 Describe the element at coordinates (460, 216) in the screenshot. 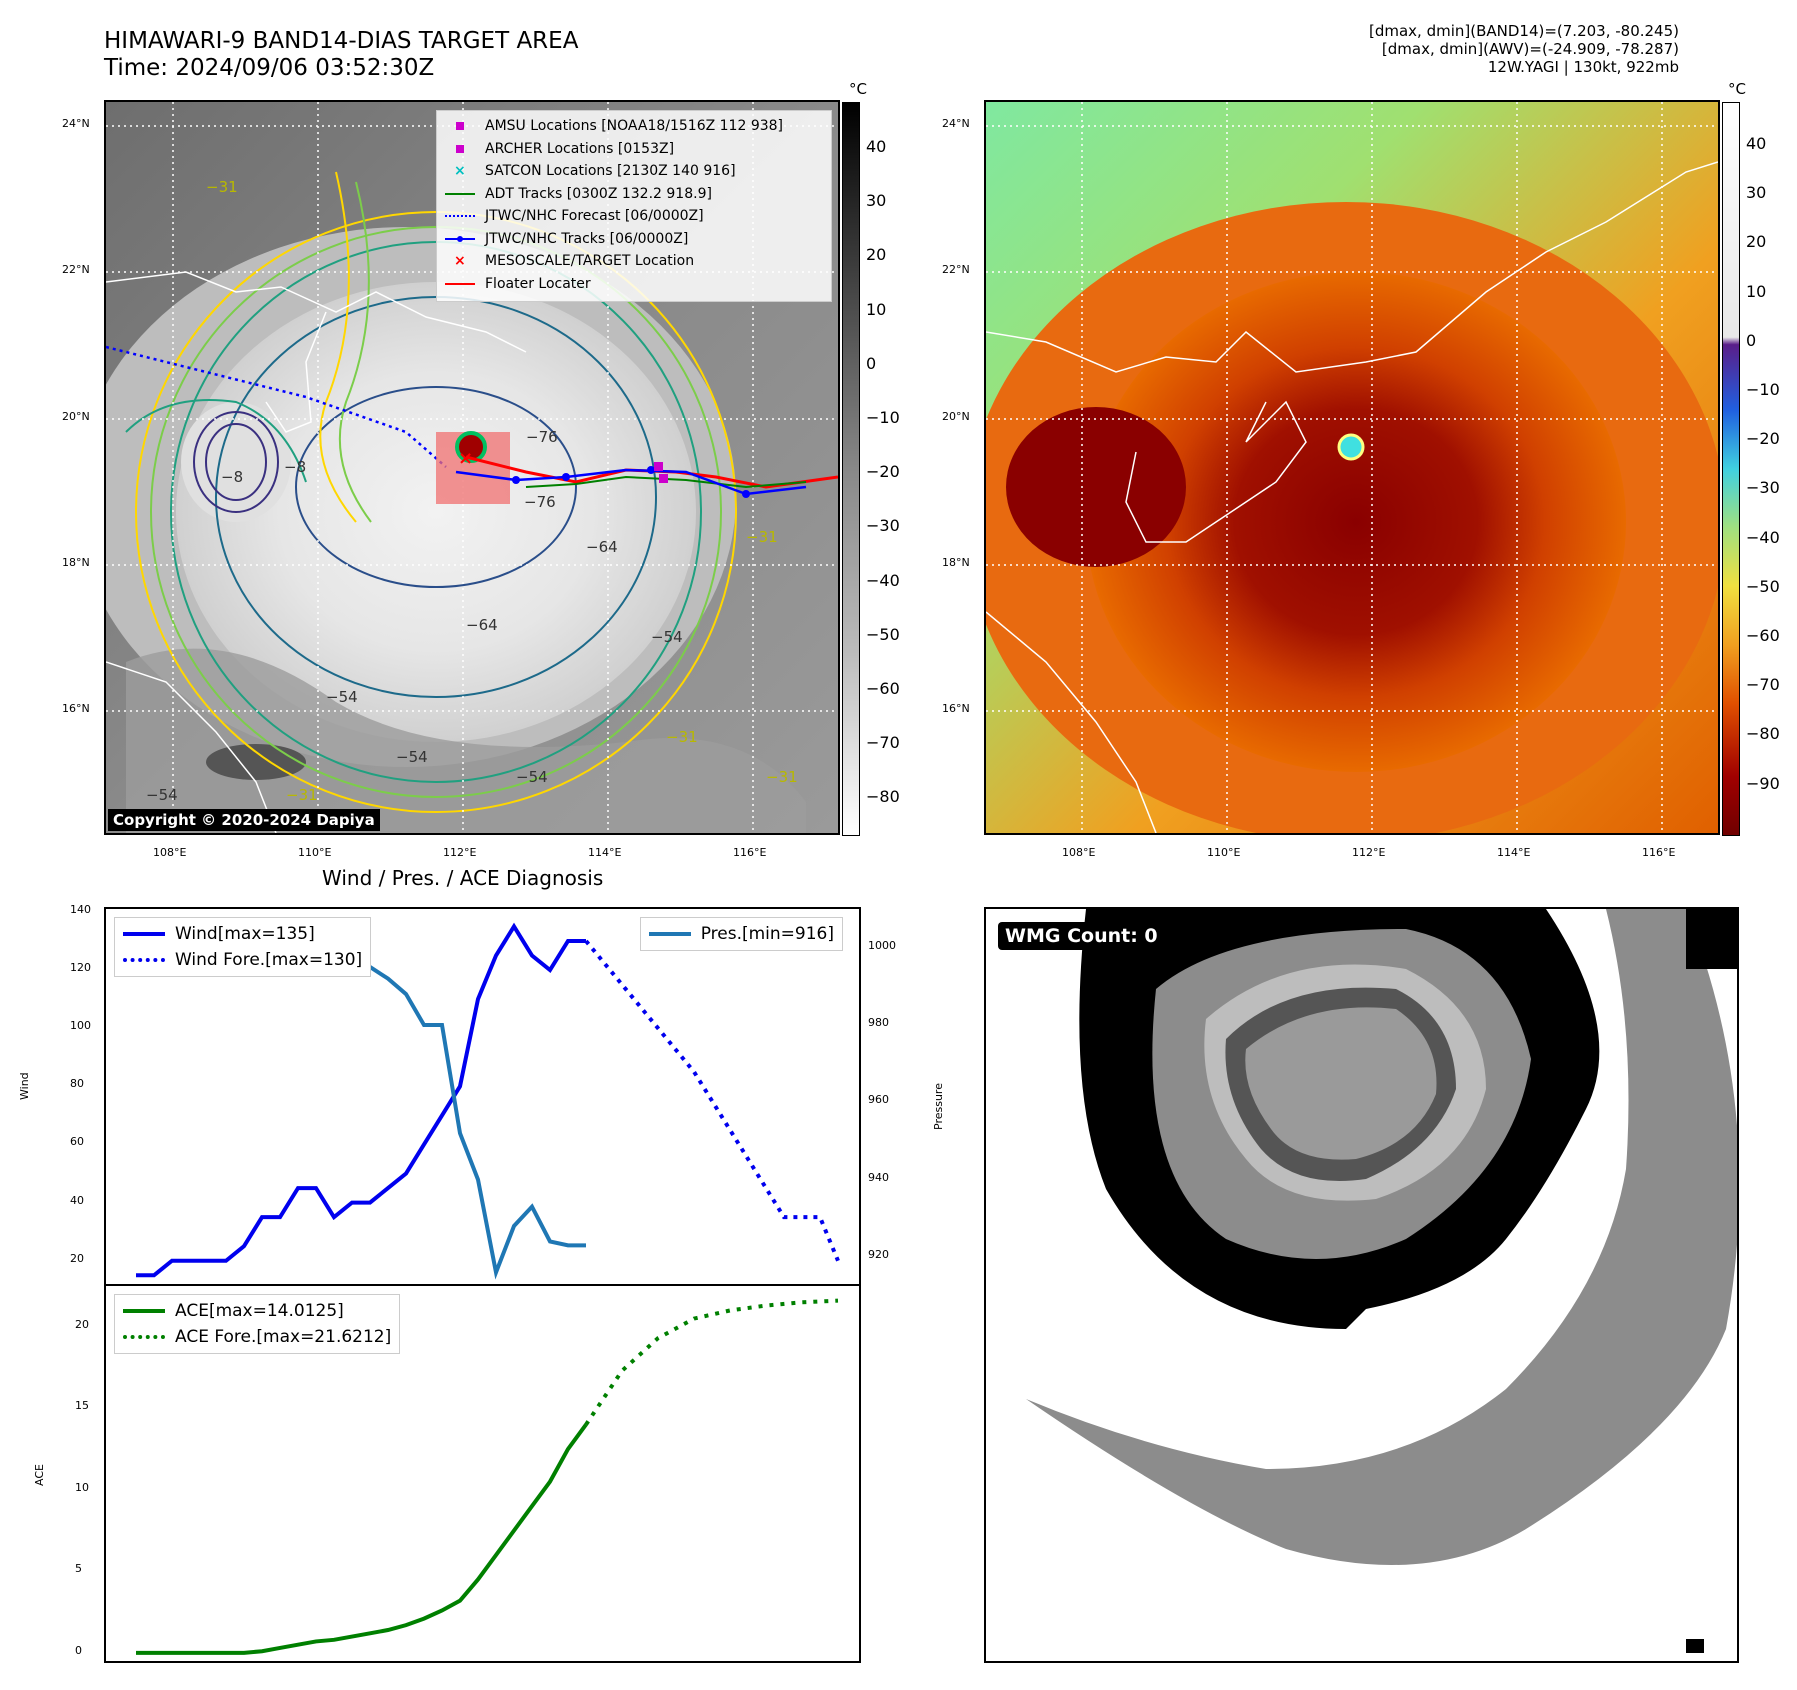

I see `legend-symbol-icon` at that location.